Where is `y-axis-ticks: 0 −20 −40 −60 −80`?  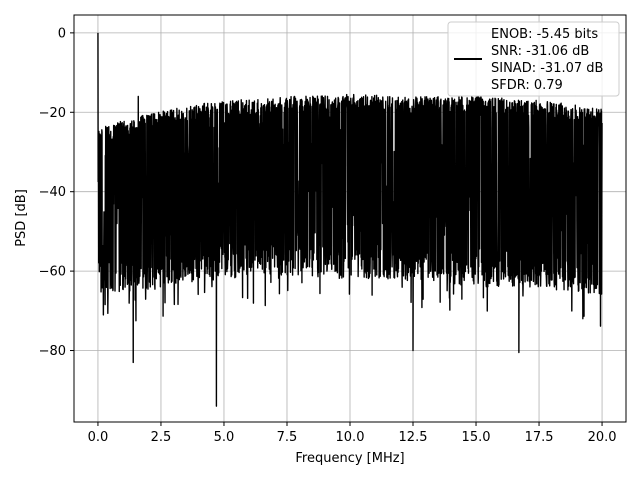
y-axis-ticks: 0 −20 −40 −60 −80 is located at coordinates (56, 192).